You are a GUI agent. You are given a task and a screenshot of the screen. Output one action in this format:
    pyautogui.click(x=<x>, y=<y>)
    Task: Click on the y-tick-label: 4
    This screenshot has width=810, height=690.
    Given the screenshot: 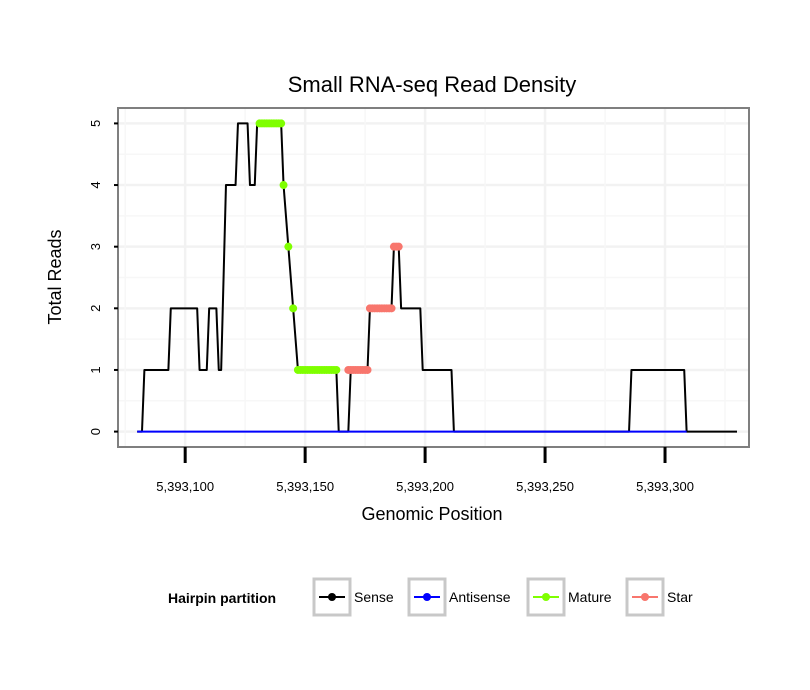 What is the action you would take?
    pyautogui.click(x=95, y=184)
    